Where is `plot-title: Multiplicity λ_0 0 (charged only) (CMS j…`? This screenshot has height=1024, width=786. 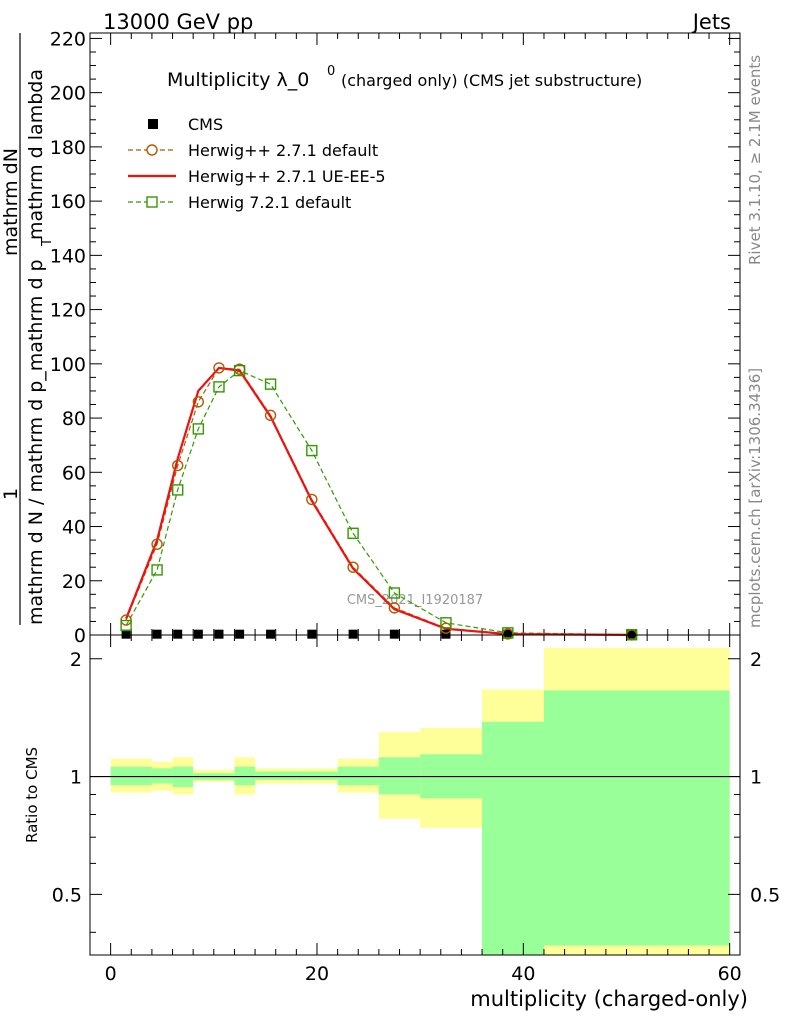
plot-title: Multiplicity λ_0 0 (charged only) (CMS j… is located at coordinates (404, 77).